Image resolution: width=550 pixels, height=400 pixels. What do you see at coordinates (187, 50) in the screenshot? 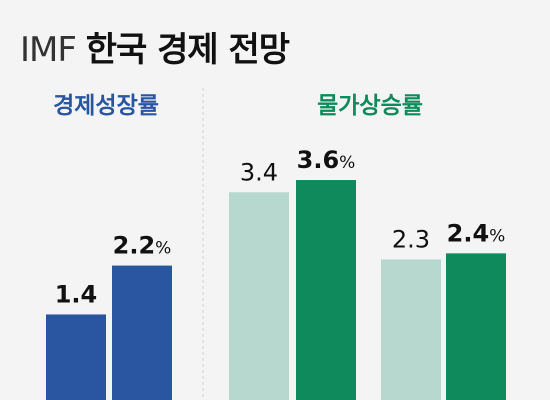
I see `title-main: 한국 경제 전망` at bounding box center [187, 50].